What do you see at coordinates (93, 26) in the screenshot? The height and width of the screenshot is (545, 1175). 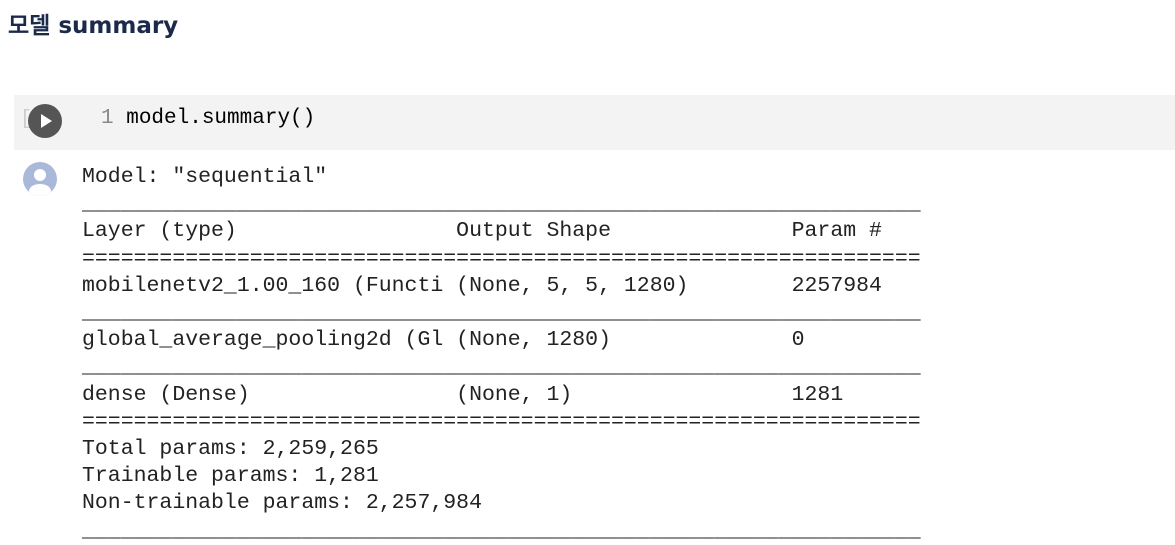 I see `page-heading: 모델 summary` at bounding box center [93, 26].